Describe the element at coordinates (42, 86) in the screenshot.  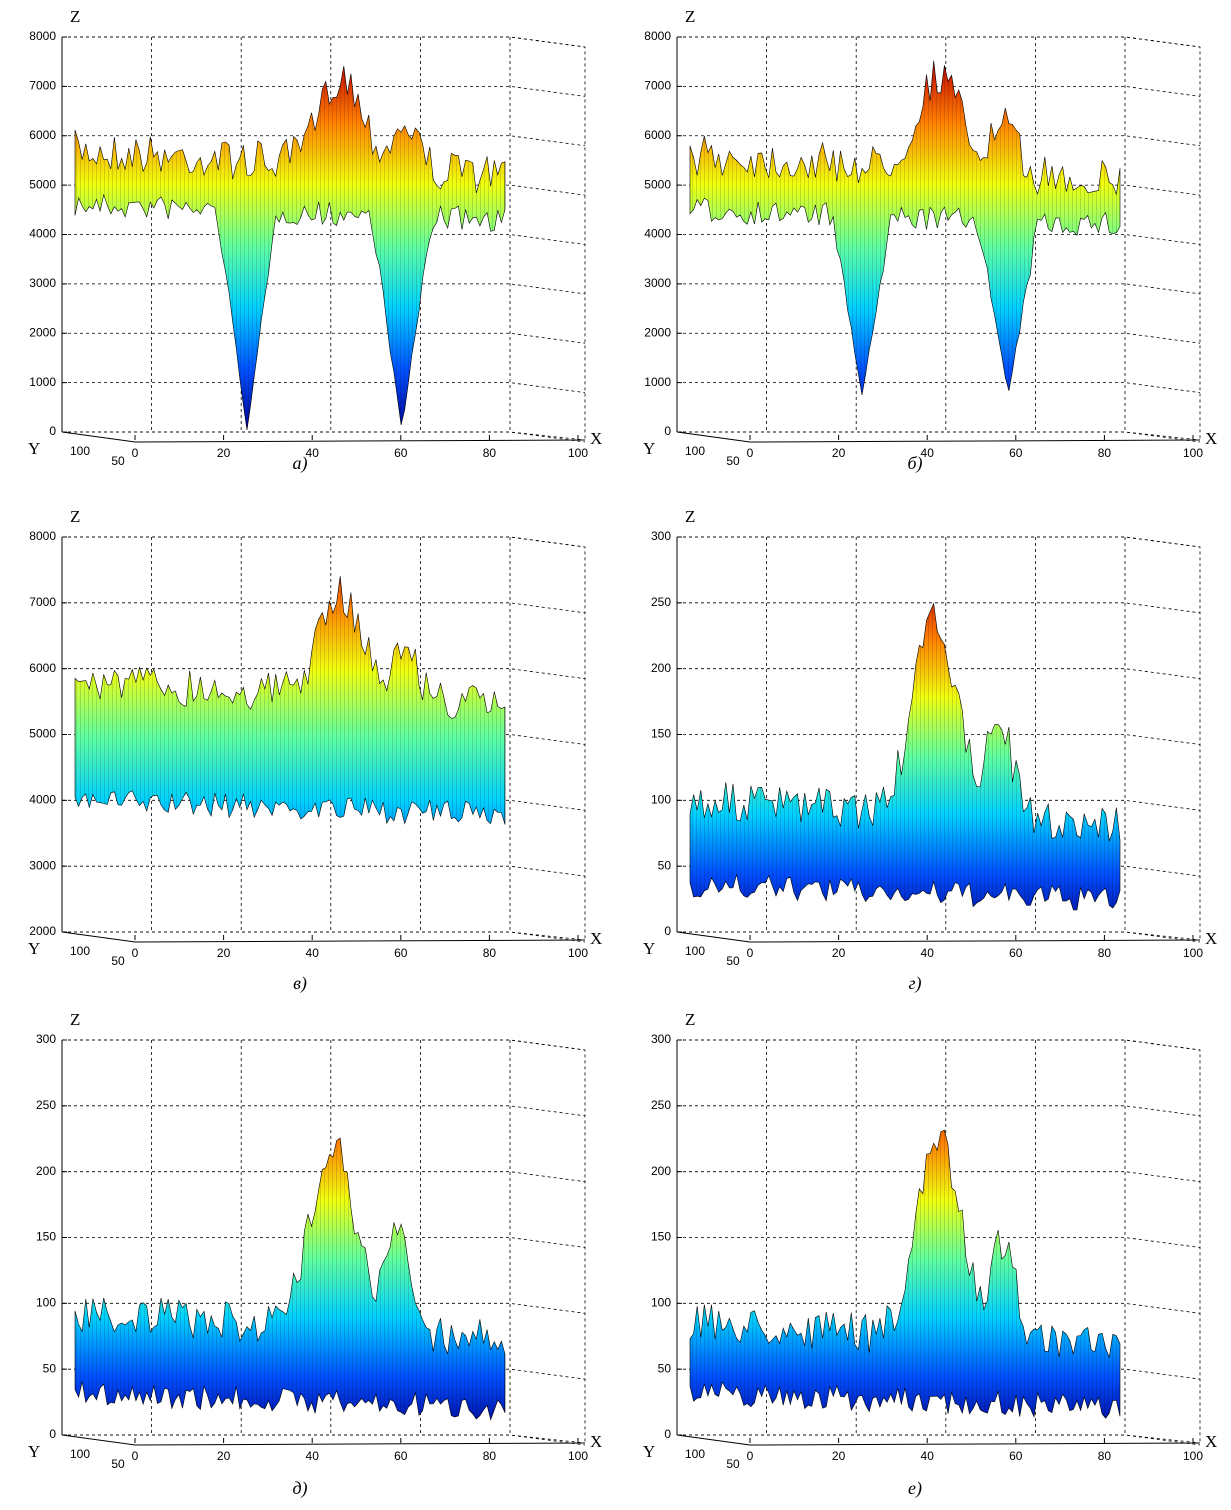
I see `z-tick-label: 7000` at that location.